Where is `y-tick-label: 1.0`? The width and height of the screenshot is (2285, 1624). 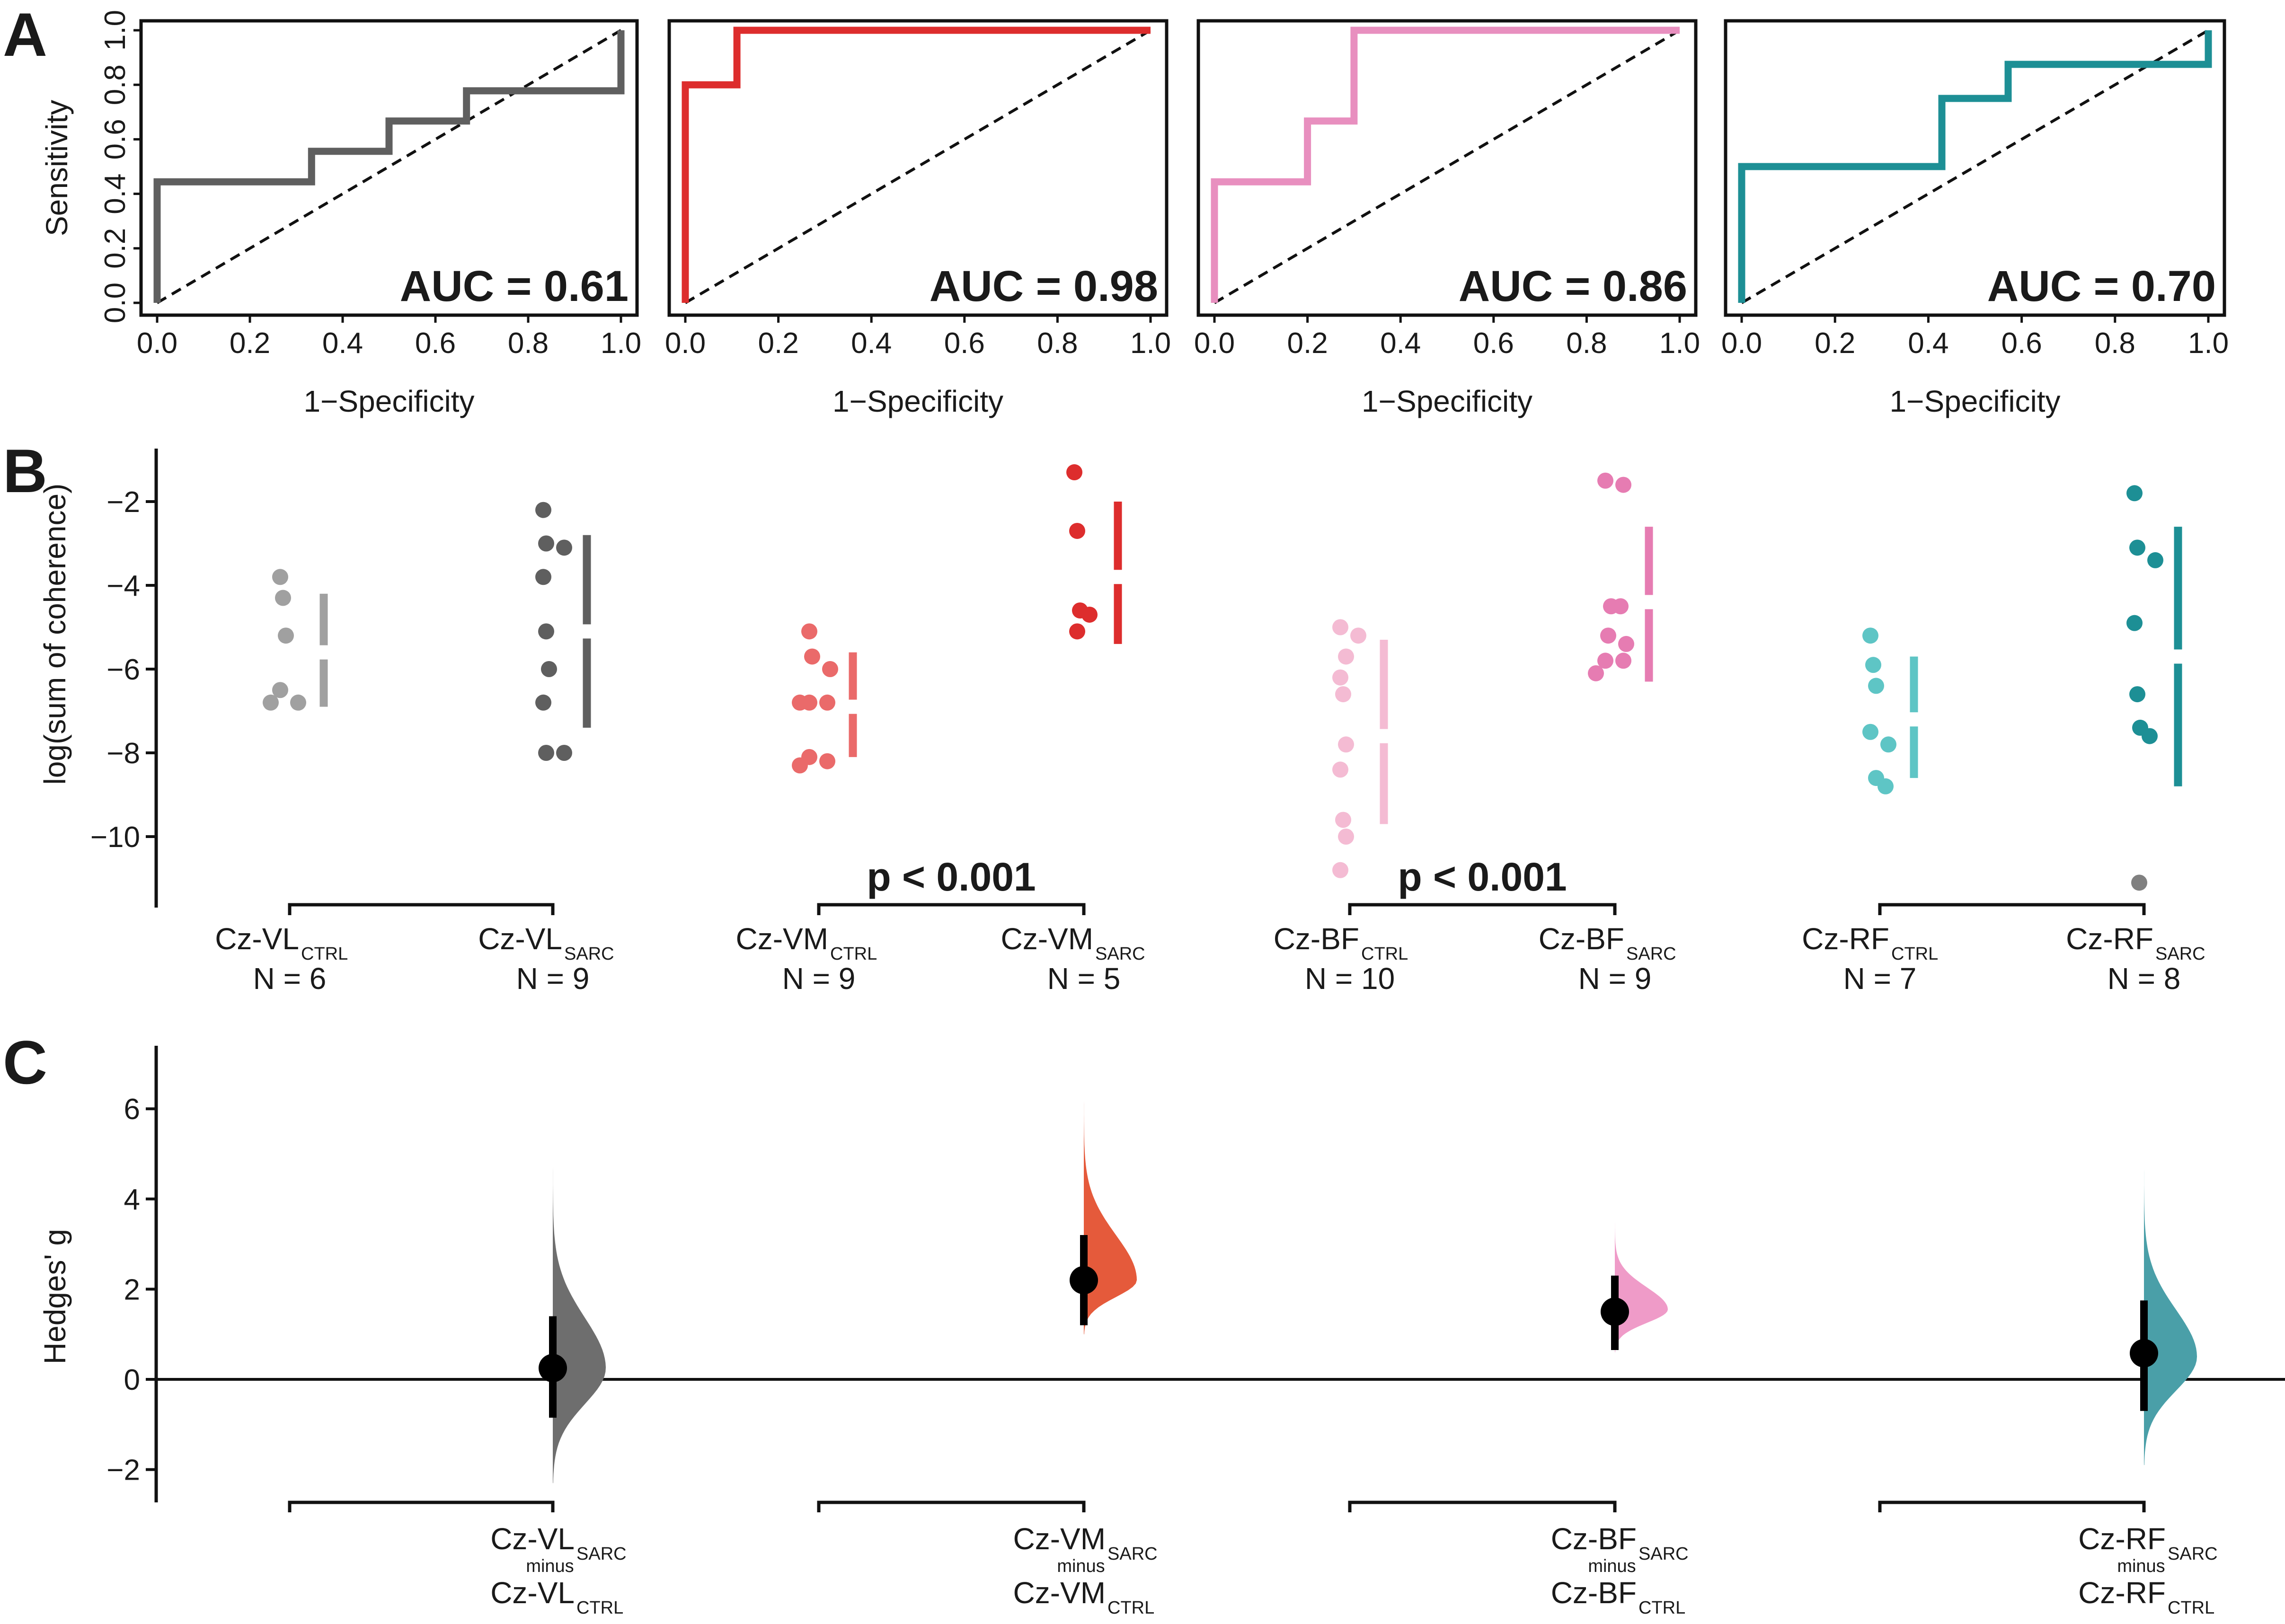
y-tick-label: 1.0 is located at coordinates (115, 31).